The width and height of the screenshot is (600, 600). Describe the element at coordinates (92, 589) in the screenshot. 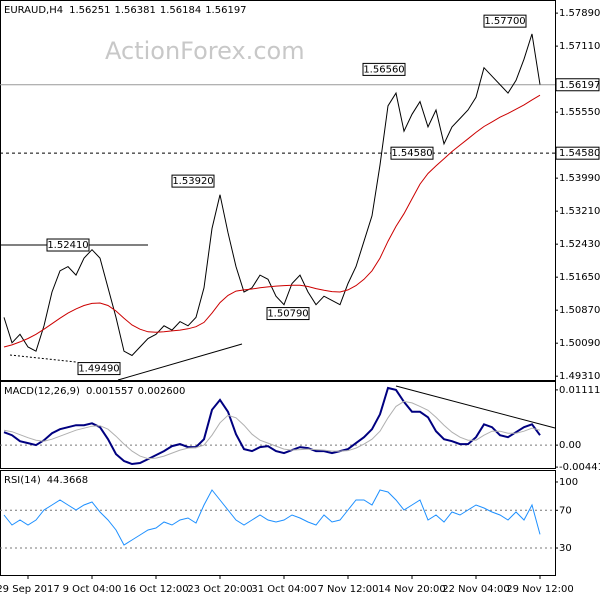

I see `x-tick-label: 9 Oct 04:00` at that location.